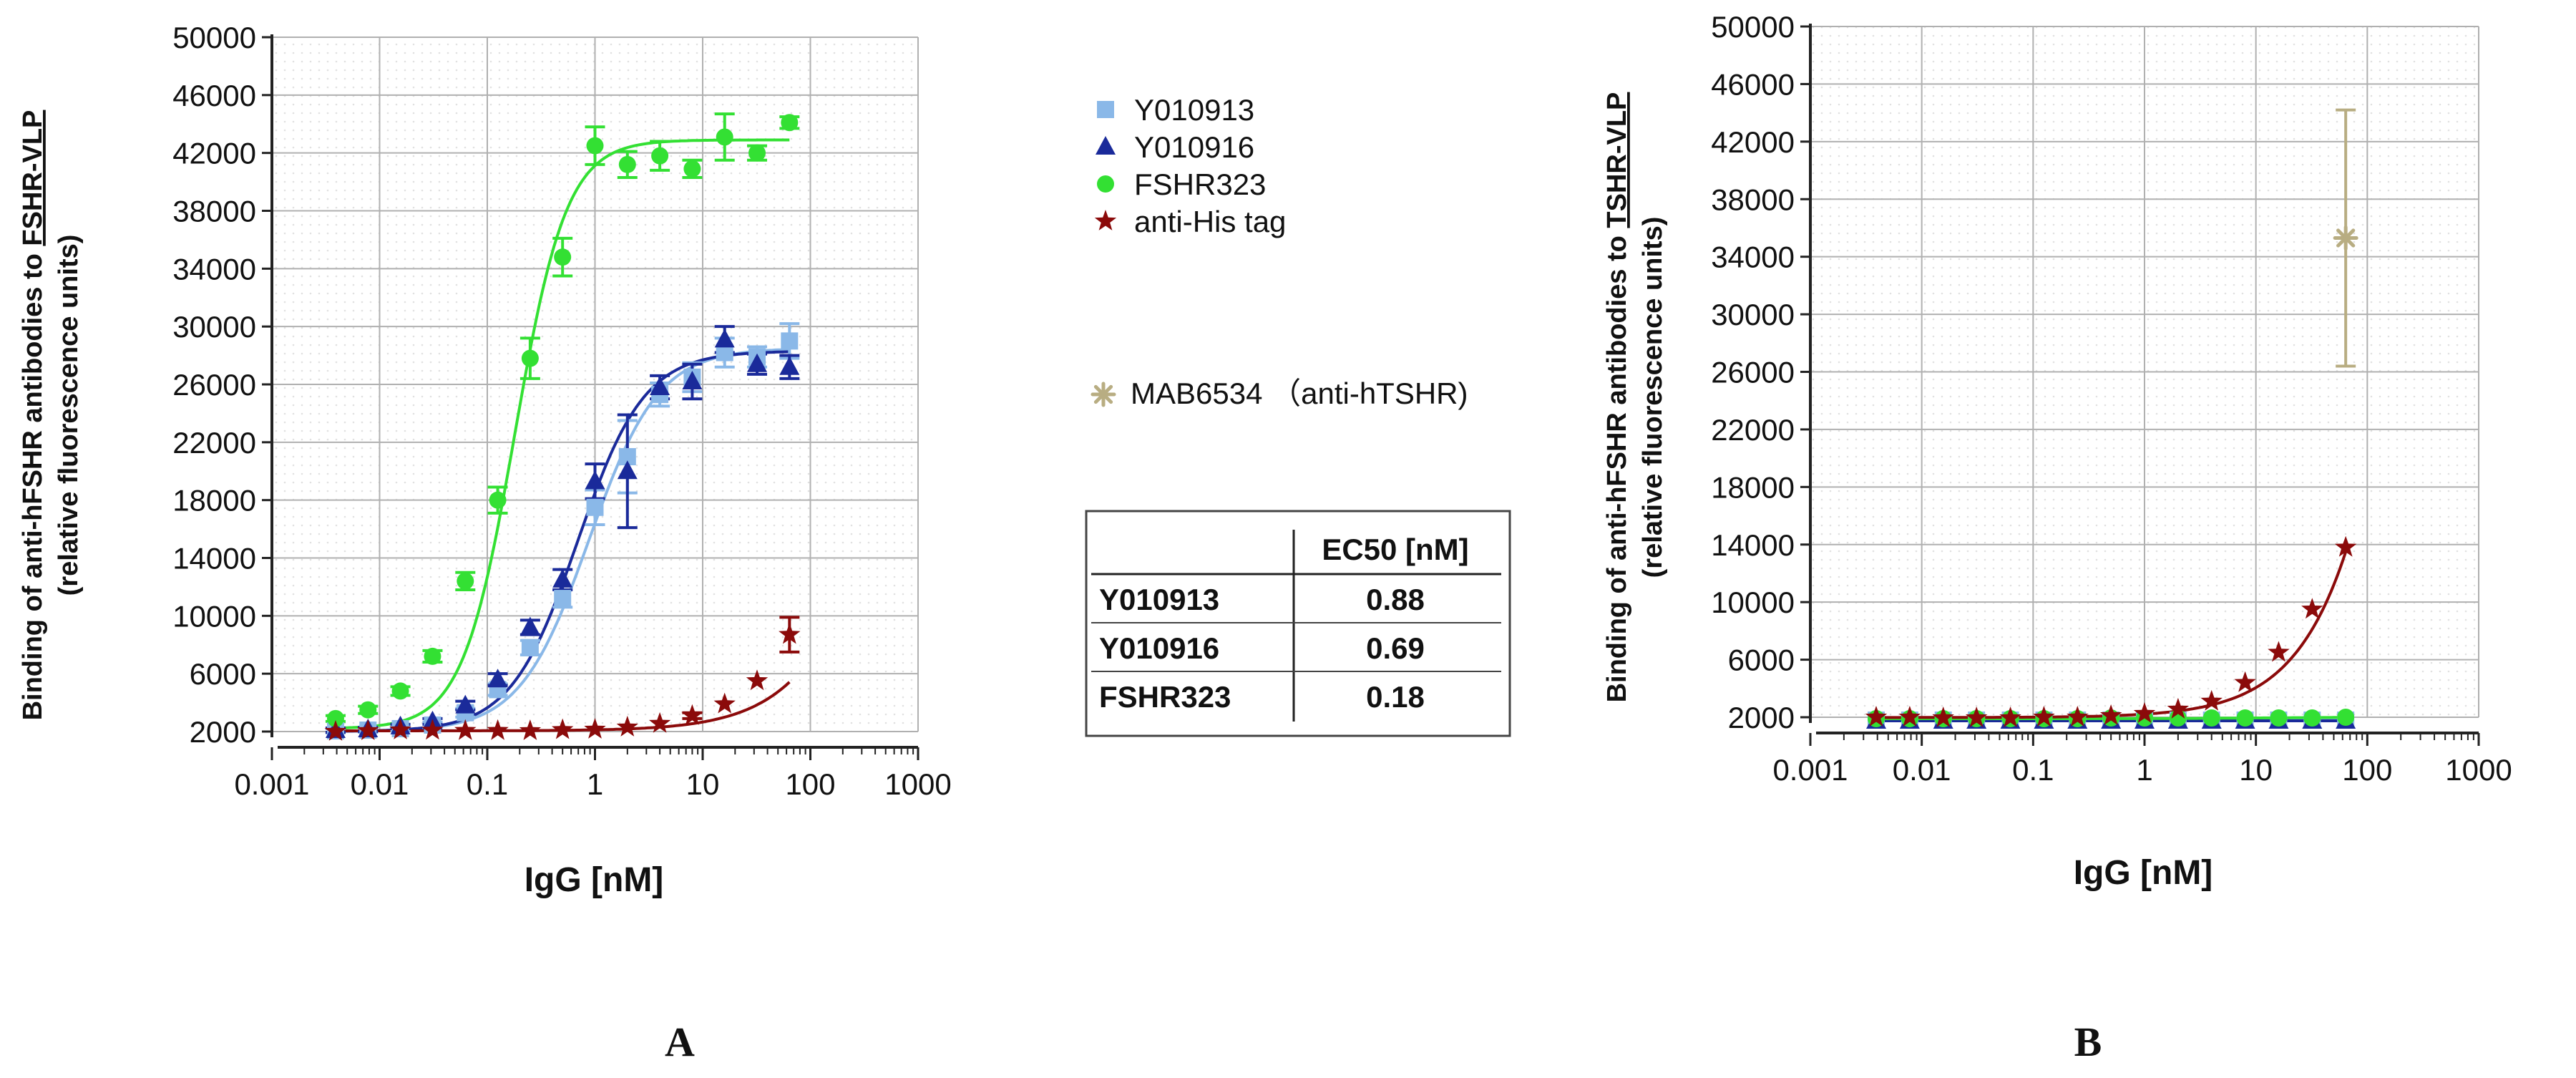 The width and height of the screenshot is (2576, 1078). I want to click on y-tick-label: 30000, so click(214, 327).